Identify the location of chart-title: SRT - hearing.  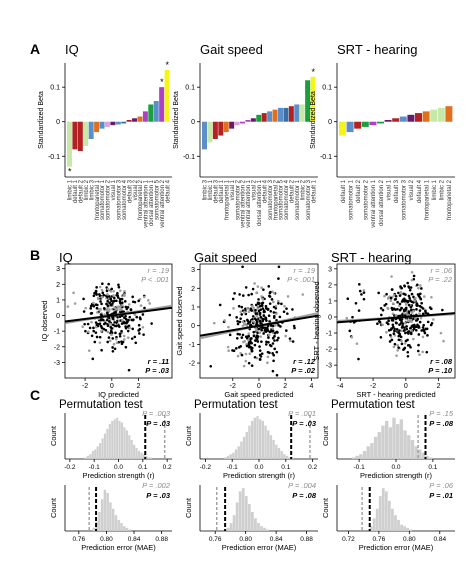
(377, 49).